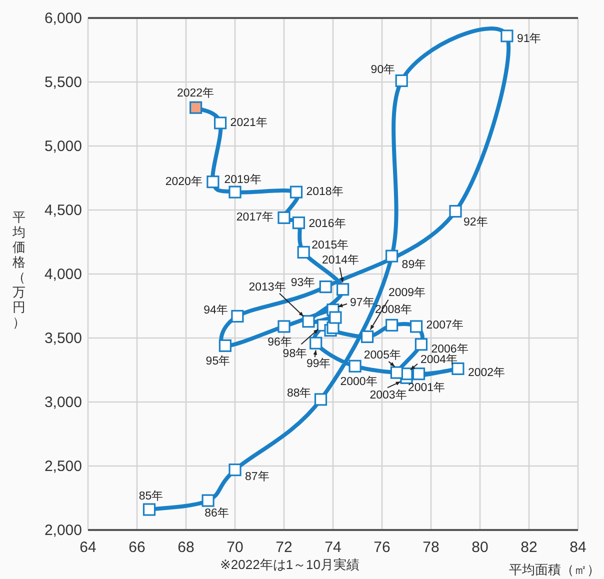 The image size is (604, 579). Describe the element at coordinates (257, 476) in the screenshot. I see `annotation: 87年` at that location.